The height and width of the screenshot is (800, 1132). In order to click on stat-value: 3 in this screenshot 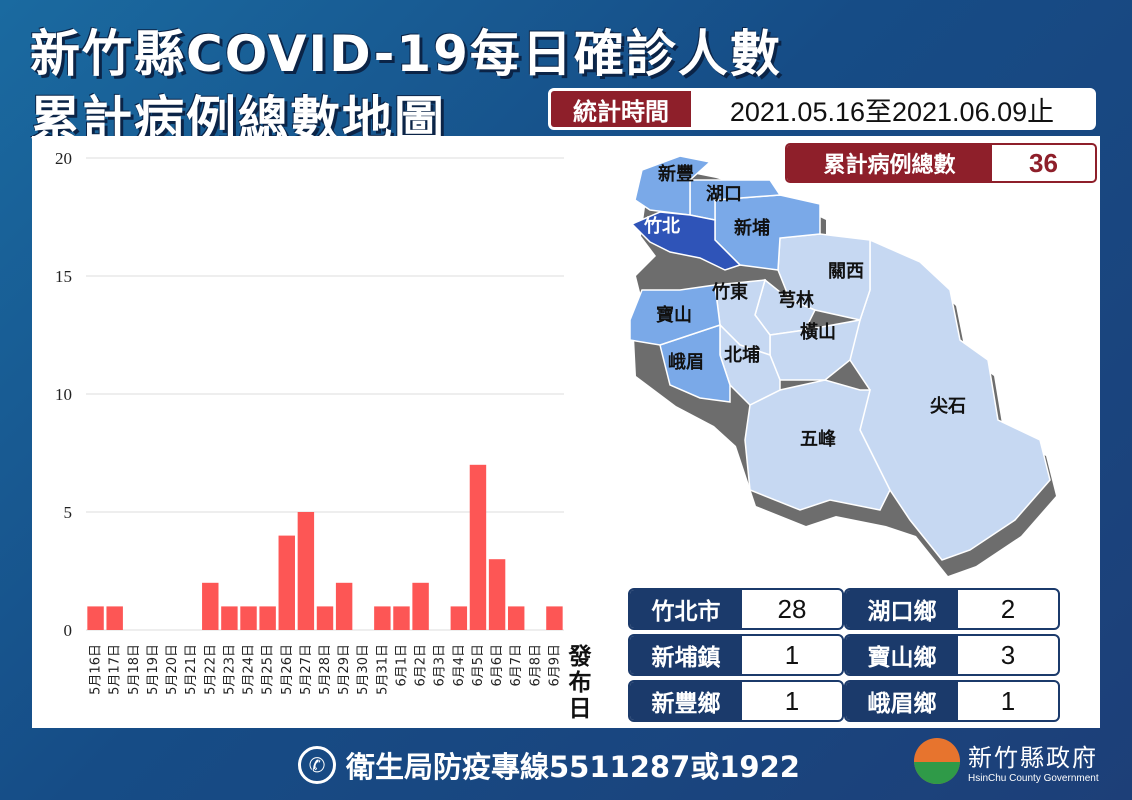, I will do `click(1008, 654)`.